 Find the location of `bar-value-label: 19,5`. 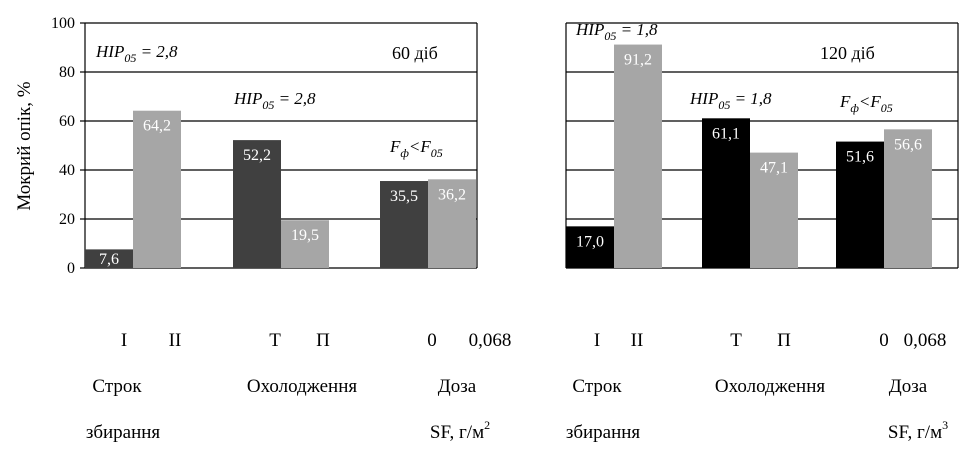

bar-value-label: 19,5 is located at coordinates (305, 235).